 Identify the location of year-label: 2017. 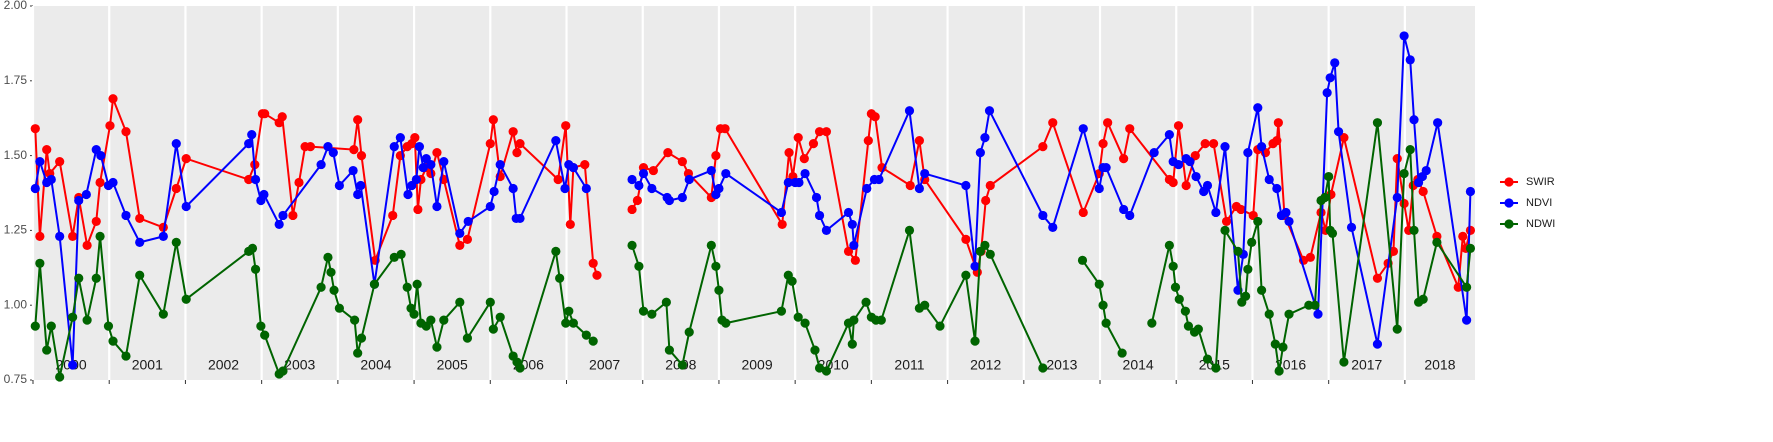
(1366, 365).